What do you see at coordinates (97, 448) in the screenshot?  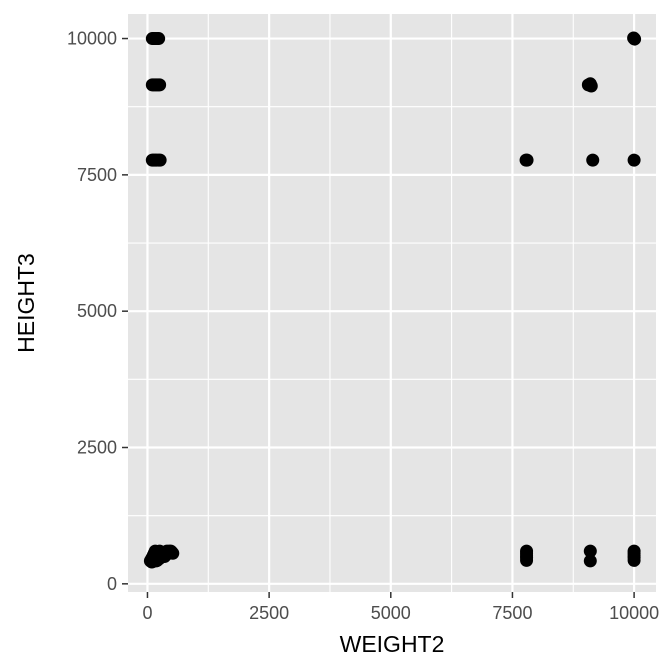 I see `y-tick-label-1: 2500` at bounding box center [97, 448].